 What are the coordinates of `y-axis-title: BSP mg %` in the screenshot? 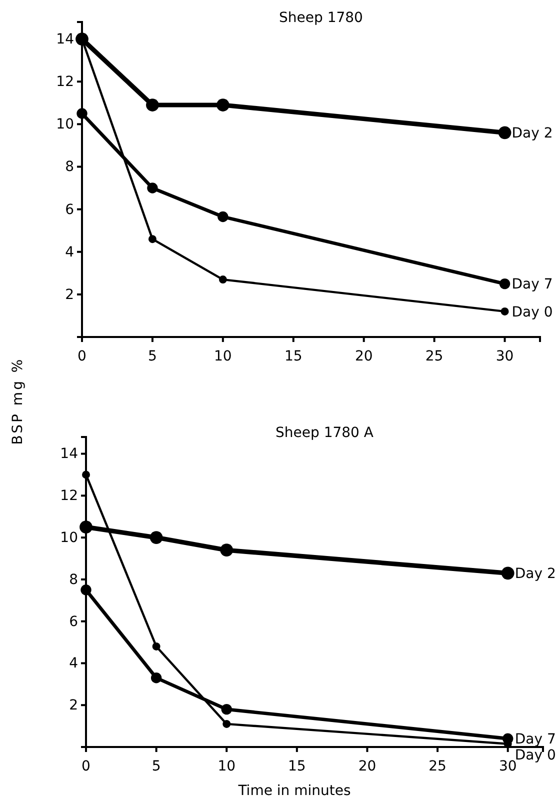 It's located at (18, 401).